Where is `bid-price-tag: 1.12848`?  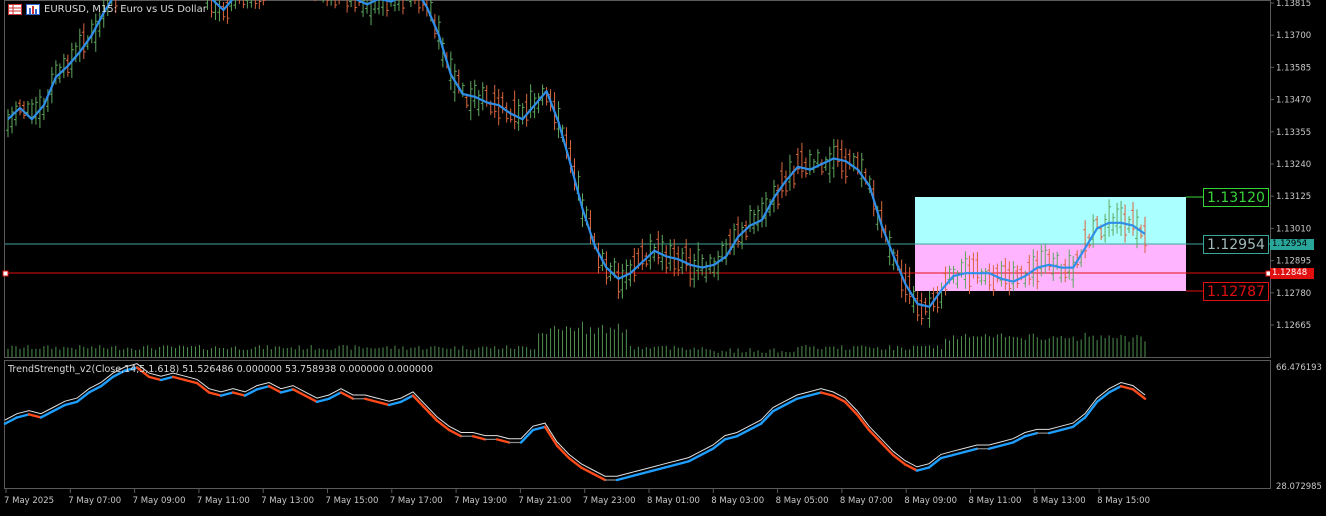
bid-price-tag: 1.12848 is located at coordinates (1292, 273).